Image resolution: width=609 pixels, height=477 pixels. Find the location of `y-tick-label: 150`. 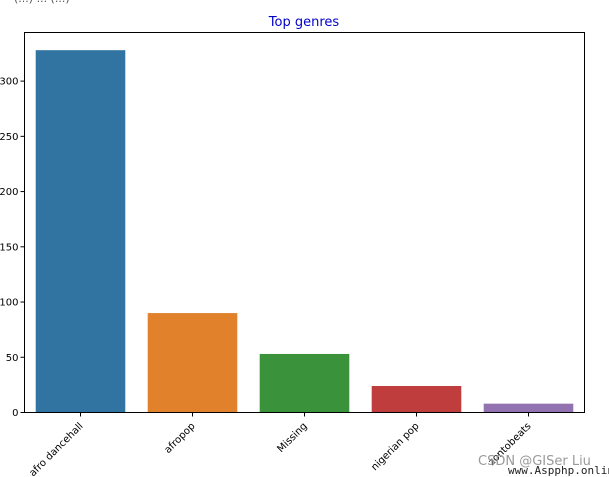

y-tick-label: 150 is located at coordinates (9, 247).